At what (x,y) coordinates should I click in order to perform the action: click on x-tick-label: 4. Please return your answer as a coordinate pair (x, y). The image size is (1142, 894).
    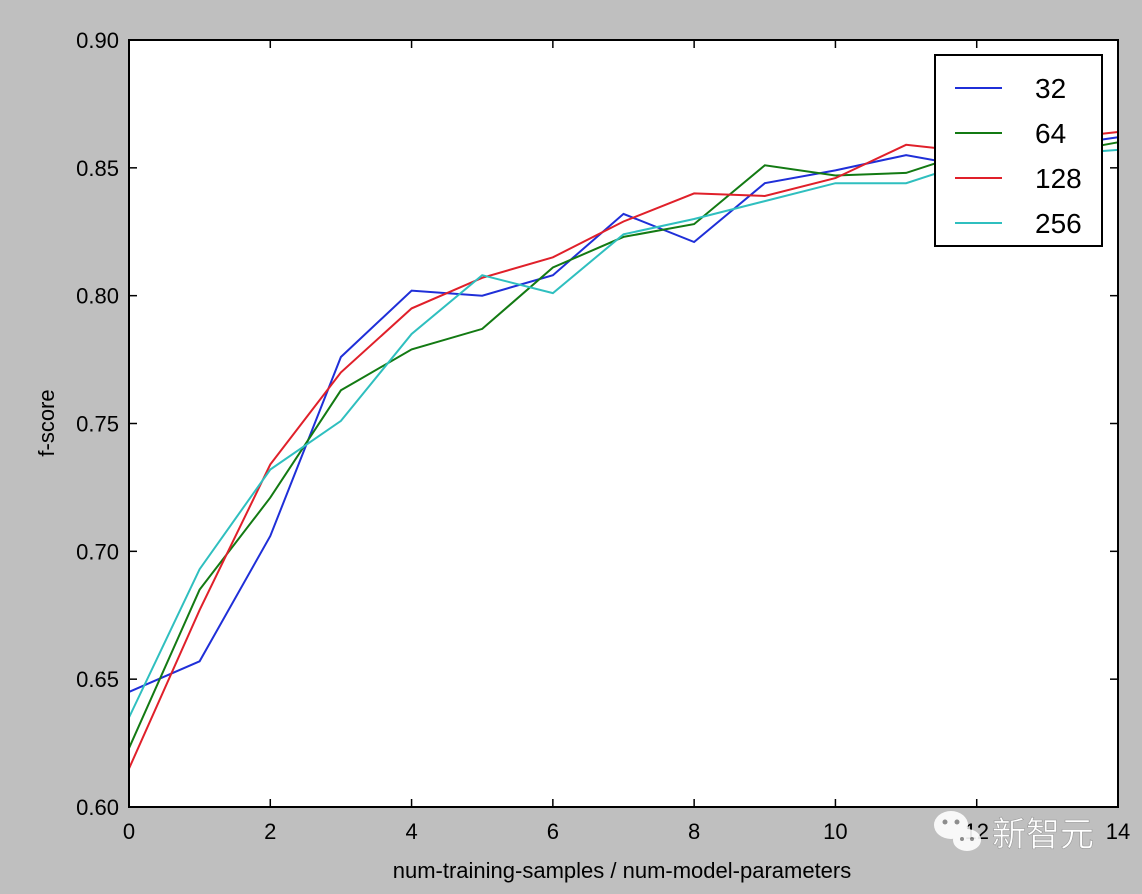
    Looking at the image, I should click on (411, 831).